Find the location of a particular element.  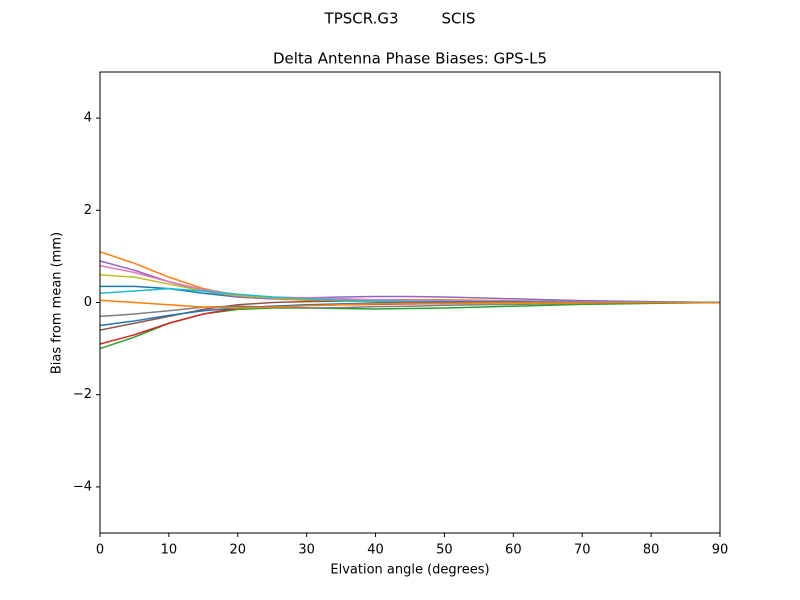

chart-title: Delta Antenna Phase Biases: GPS-L5 is located at coordinates (410, 59).